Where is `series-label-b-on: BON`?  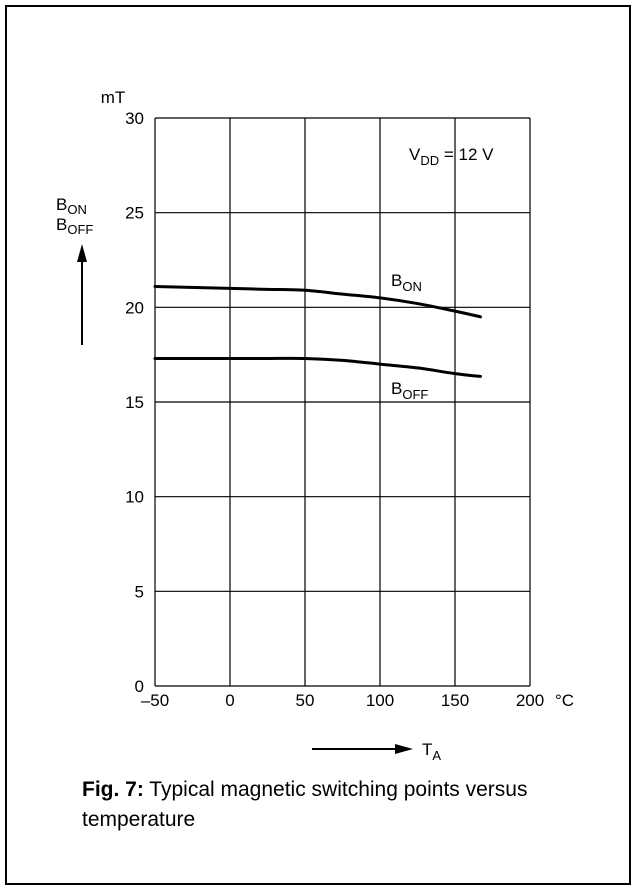 series-label-b-on: BON is located at coordinates (406, 282).